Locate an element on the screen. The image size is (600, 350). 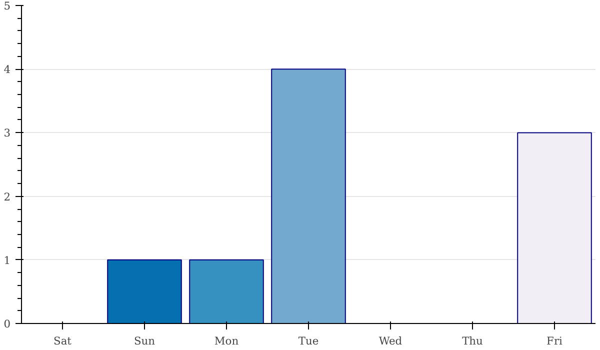
y-tick-label: 1 is located at coordinates (7, 260).